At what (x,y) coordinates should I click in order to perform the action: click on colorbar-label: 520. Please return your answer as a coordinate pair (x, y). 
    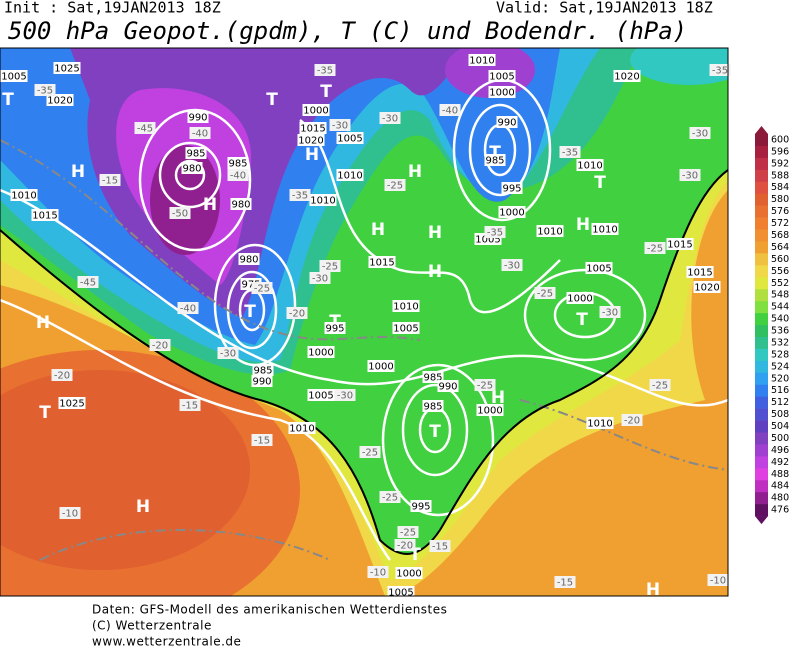
    Looking at the image, I should click on (780, 378).